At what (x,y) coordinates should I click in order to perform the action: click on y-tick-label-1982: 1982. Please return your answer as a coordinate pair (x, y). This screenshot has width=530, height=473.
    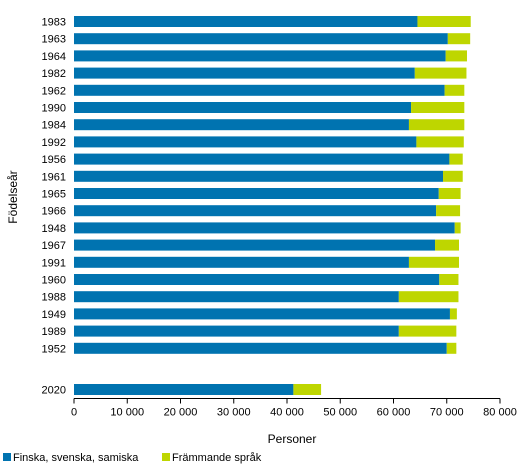
    Looking at the image, I should click on (54, 74).